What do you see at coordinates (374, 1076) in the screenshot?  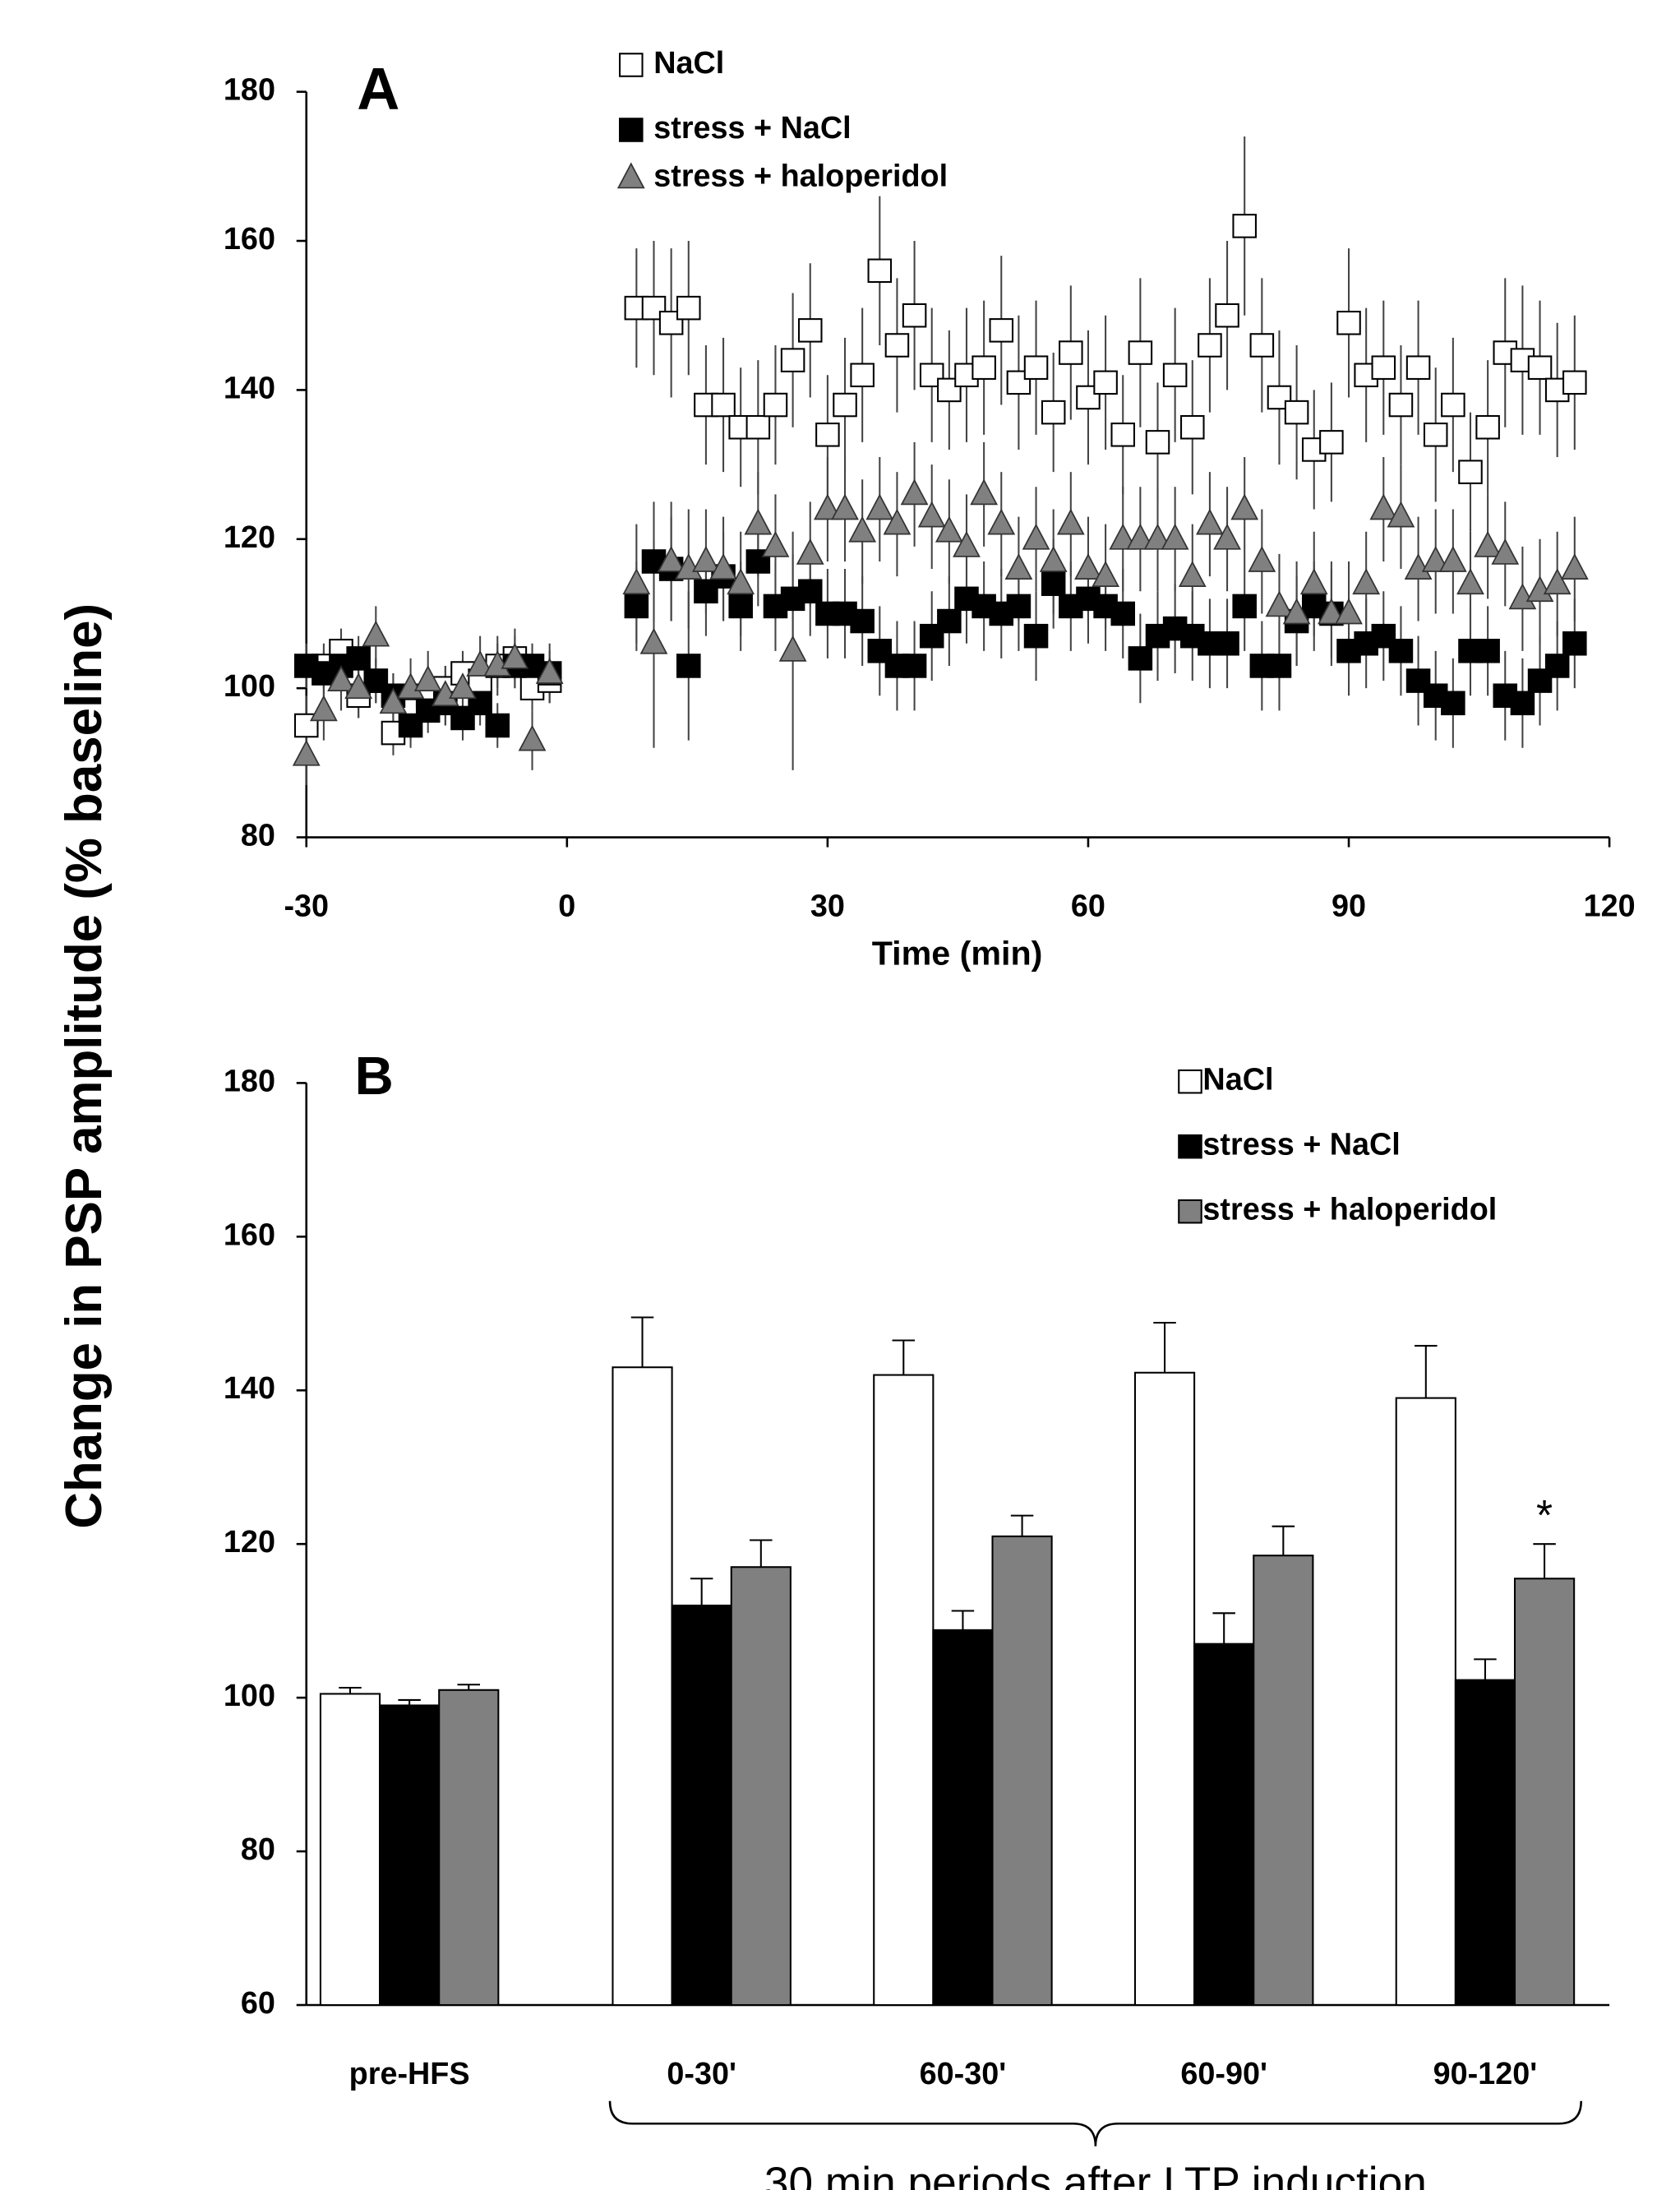 I see `panel-label: B` at bounding box center [374, 1076].